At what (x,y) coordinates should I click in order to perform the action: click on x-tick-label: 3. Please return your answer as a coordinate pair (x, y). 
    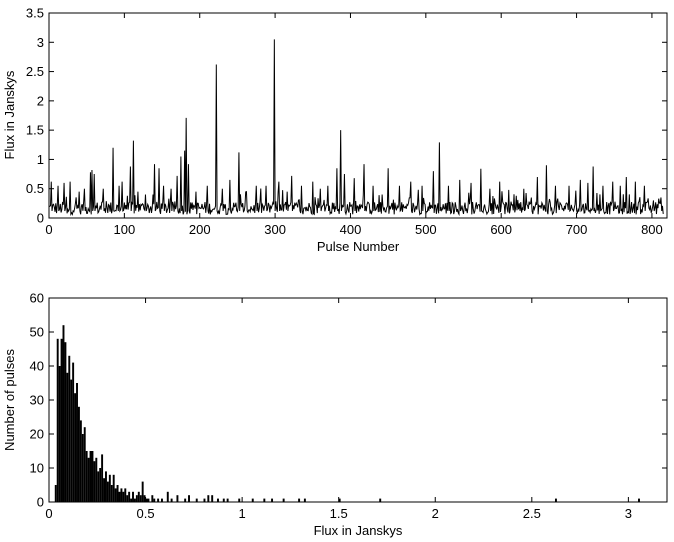
    Looking at the image, I should click on (628, 513).